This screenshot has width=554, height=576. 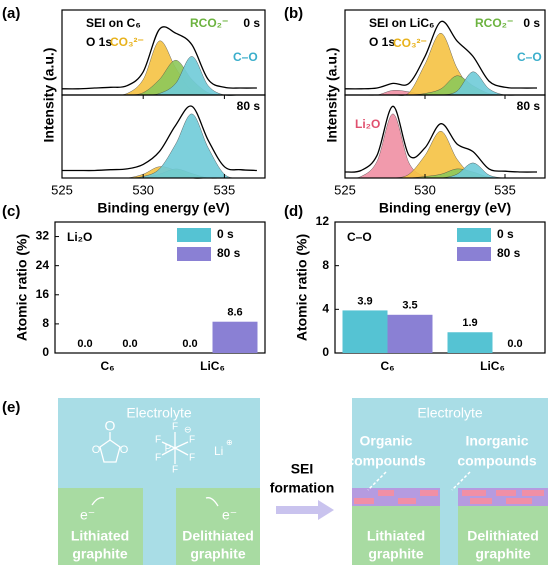 I want to click on y-tick-label: 24, so click(x=43, y=265).